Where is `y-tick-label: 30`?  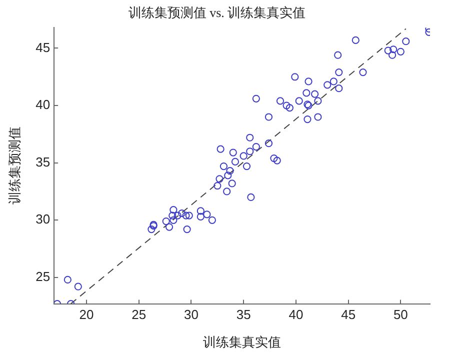 y-tick-label: 30 is located at coordinates (43, 219).